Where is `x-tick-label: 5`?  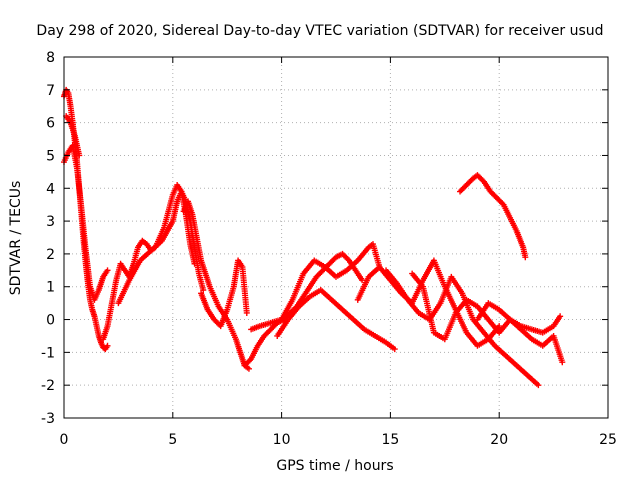
x-tick-label: 5 is located at coordinates (172, 440).